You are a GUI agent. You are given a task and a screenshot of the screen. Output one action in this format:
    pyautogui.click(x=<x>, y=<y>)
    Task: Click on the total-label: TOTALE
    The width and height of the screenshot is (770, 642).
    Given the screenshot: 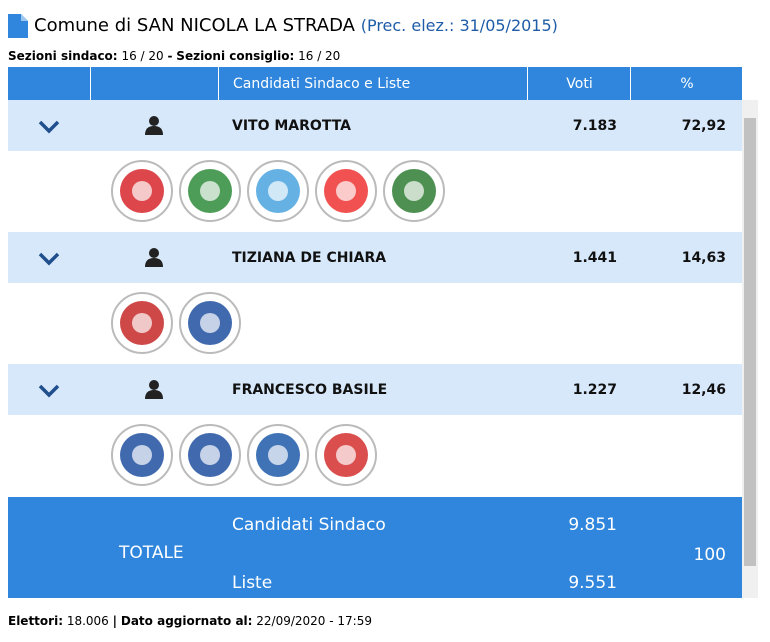 What is the action you would take?
    pyautogui.click(x=151, y=553)
    